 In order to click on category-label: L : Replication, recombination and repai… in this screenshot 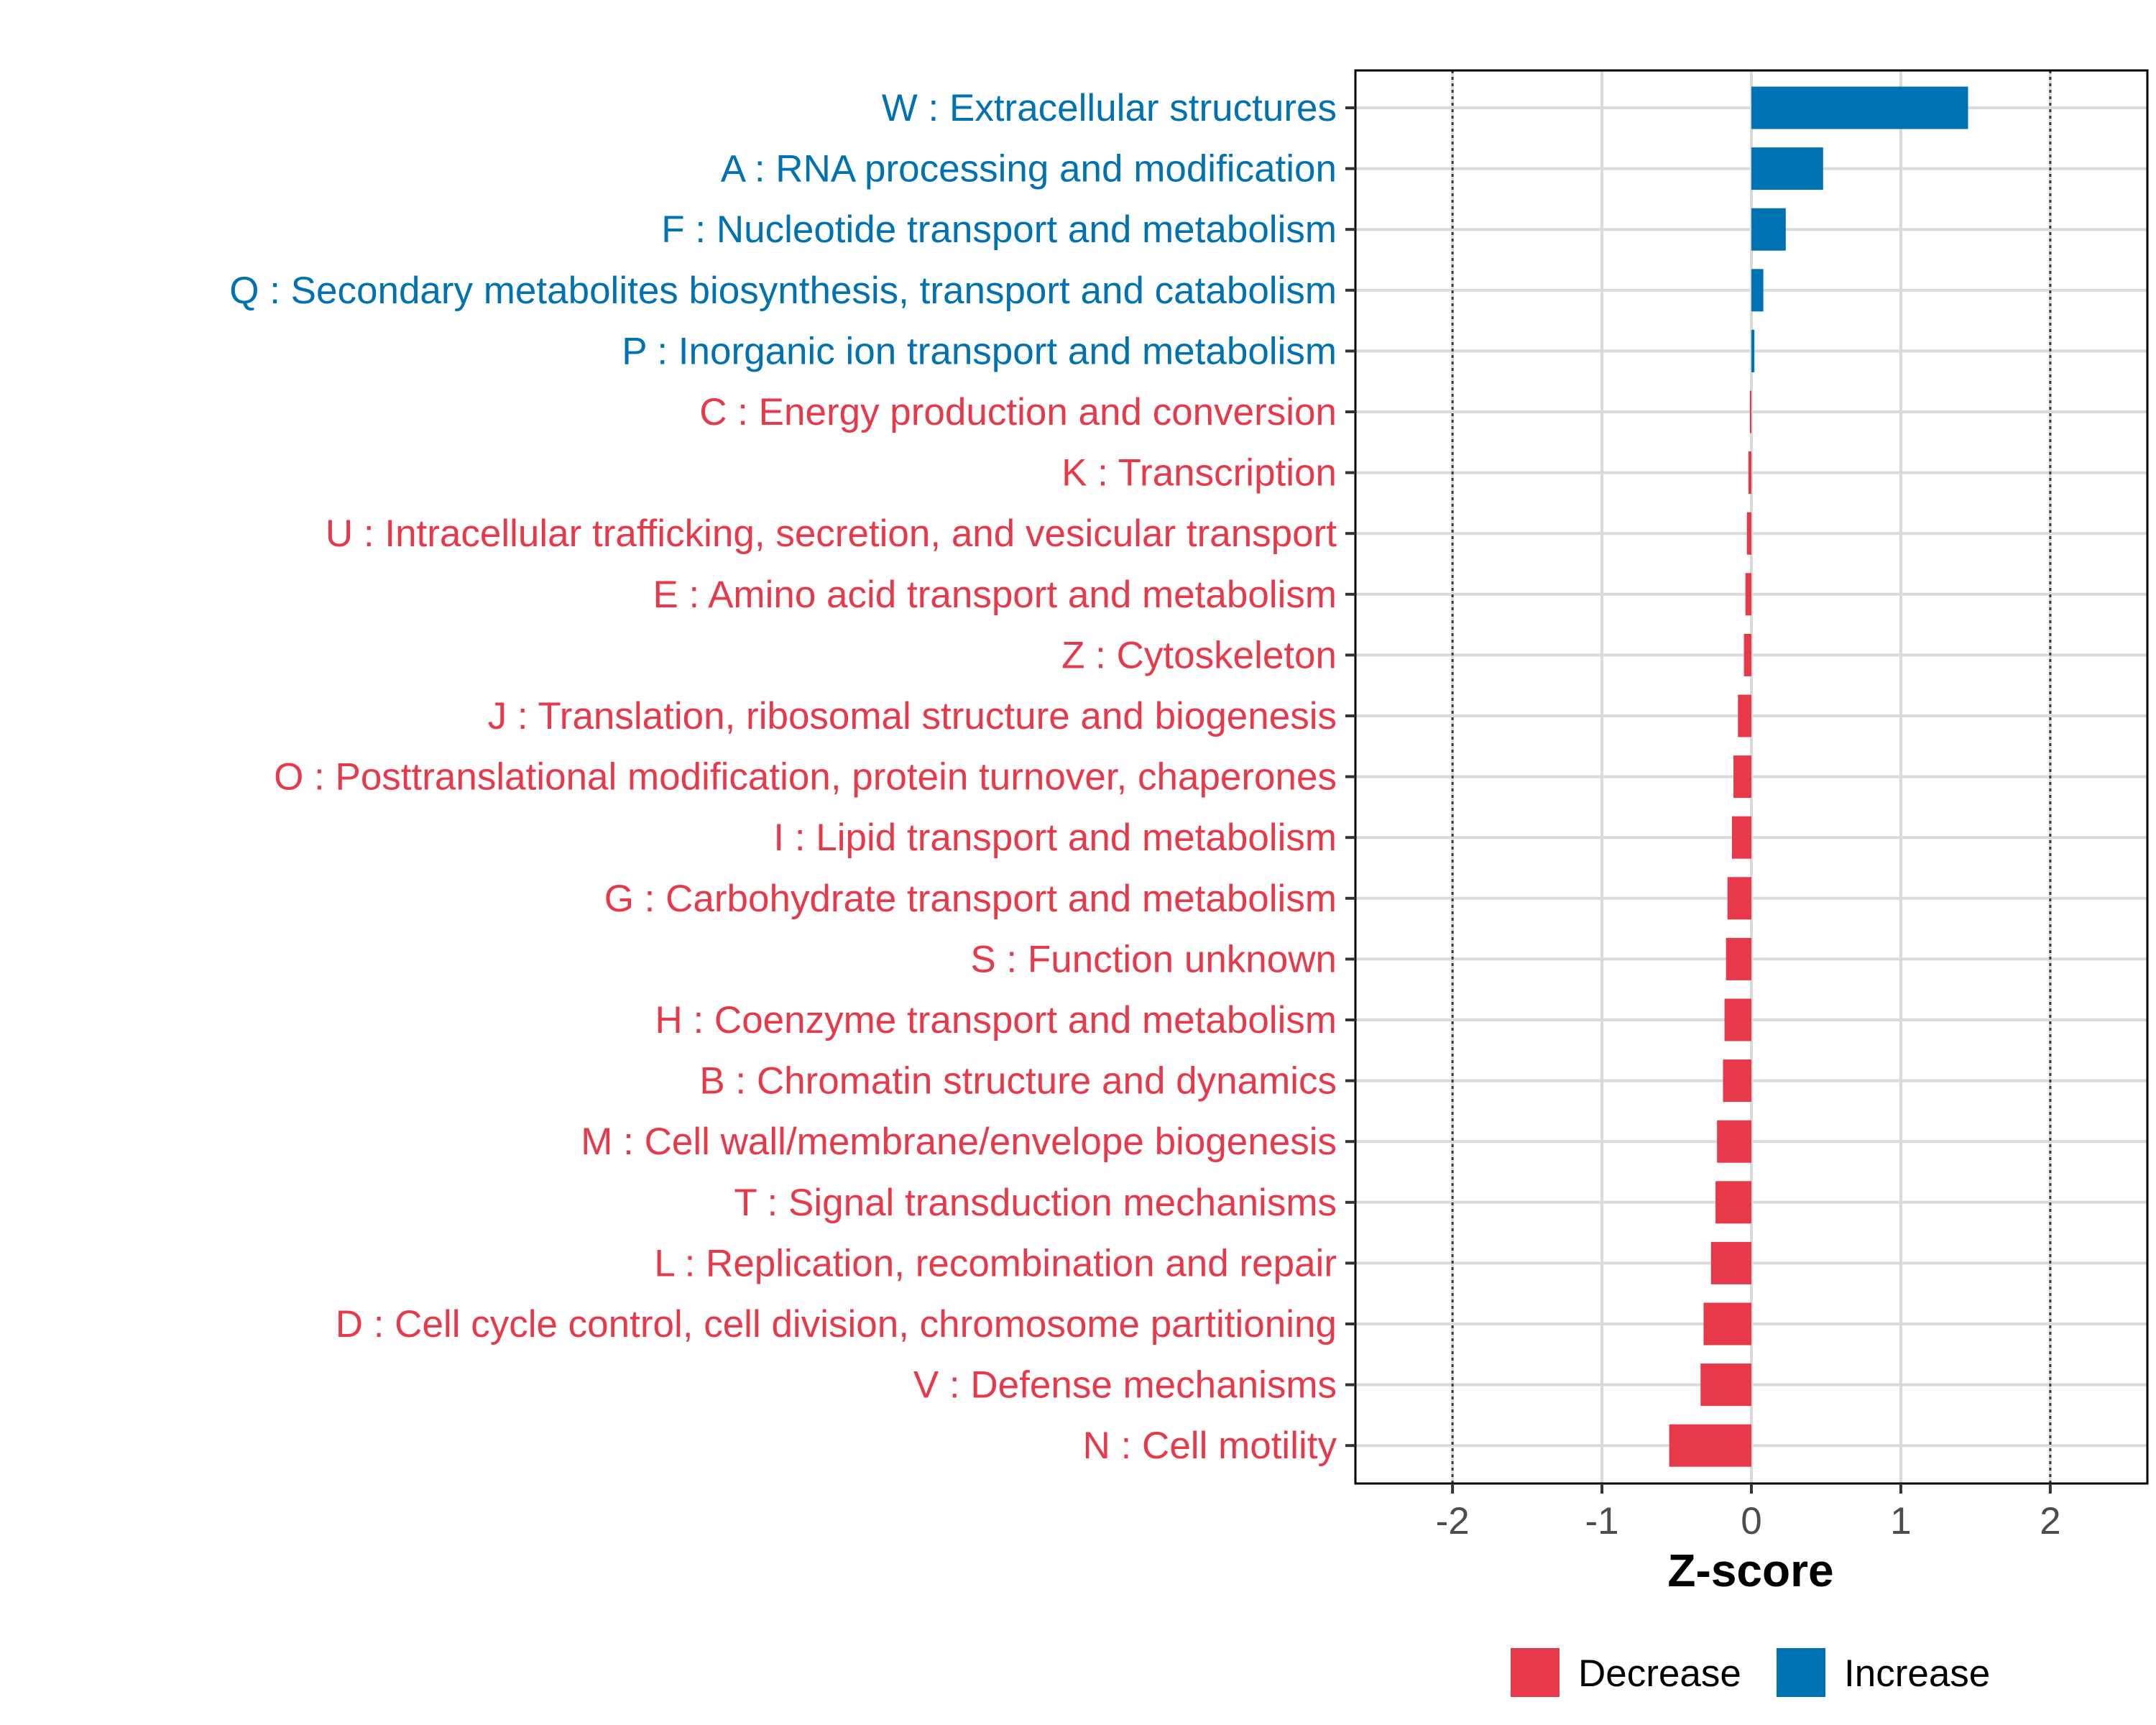, I will do `click(995, 1263)`.